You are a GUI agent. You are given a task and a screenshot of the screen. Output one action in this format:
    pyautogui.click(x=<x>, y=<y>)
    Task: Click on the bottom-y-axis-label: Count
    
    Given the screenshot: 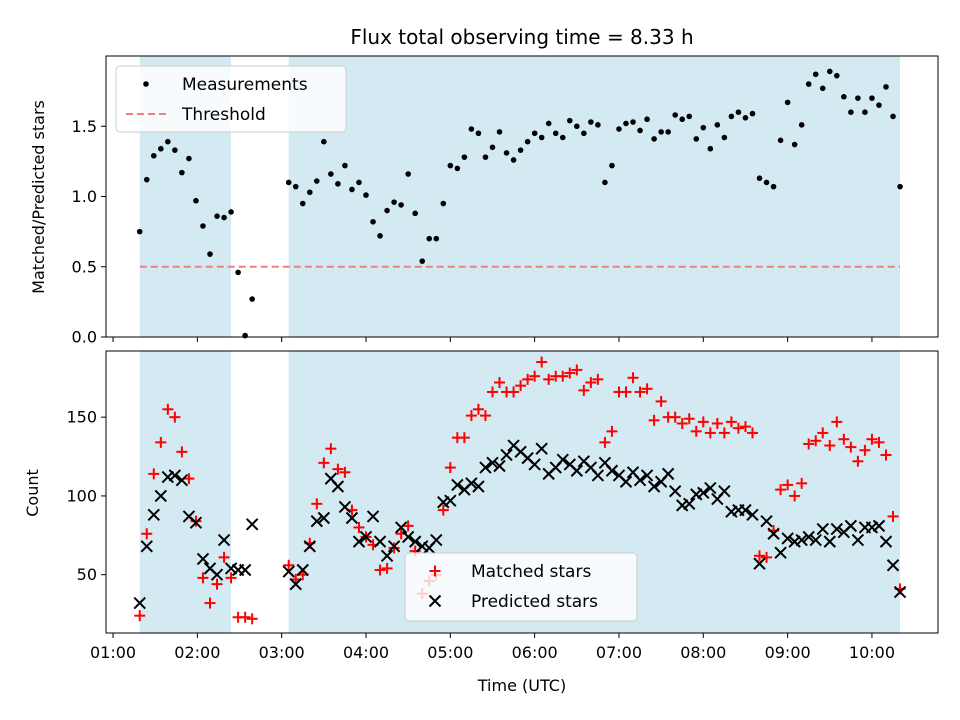 What is the action you would take?
    pyautogui.click(x=32, y=493)
    